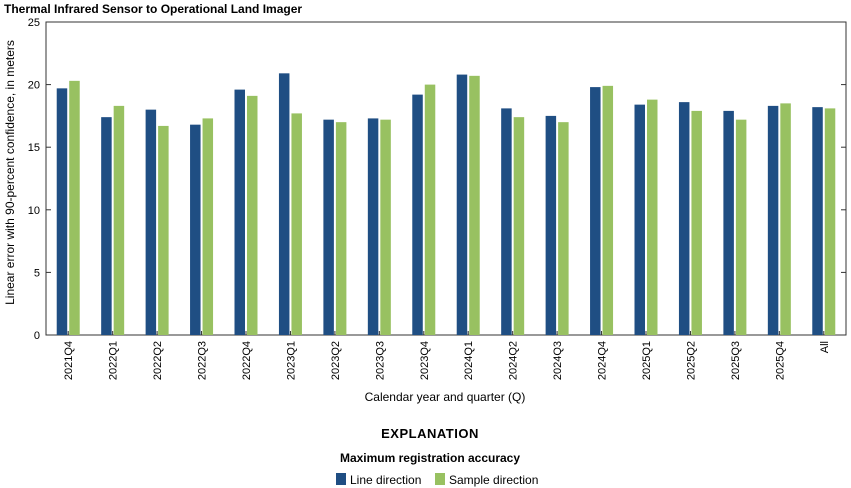  Describe the element at coordinates (37, 336) in the screenshot. I see `y-tick-label: 0` at that location.